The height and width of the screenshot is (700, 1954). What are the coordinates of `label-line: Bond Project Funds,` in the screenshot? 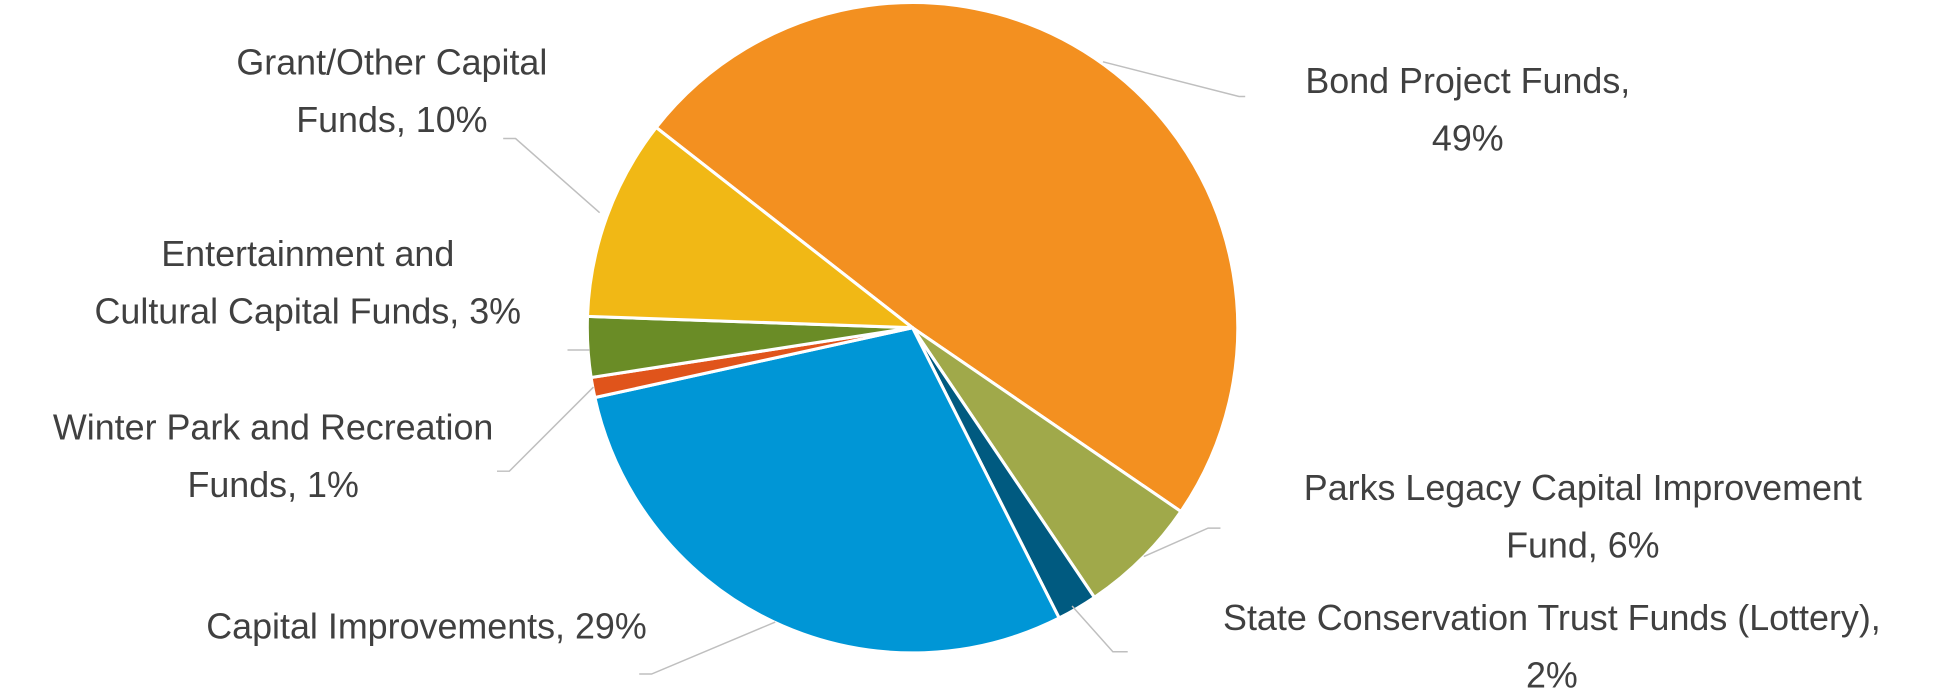 It's located at (1467, 82).